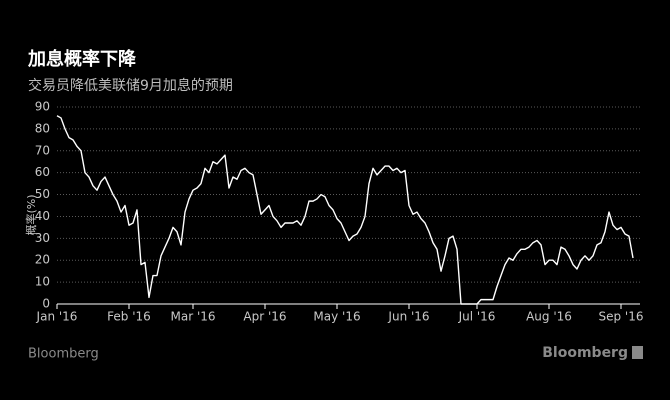  I want to click on y-tick-label: 50, so click(42, 194).